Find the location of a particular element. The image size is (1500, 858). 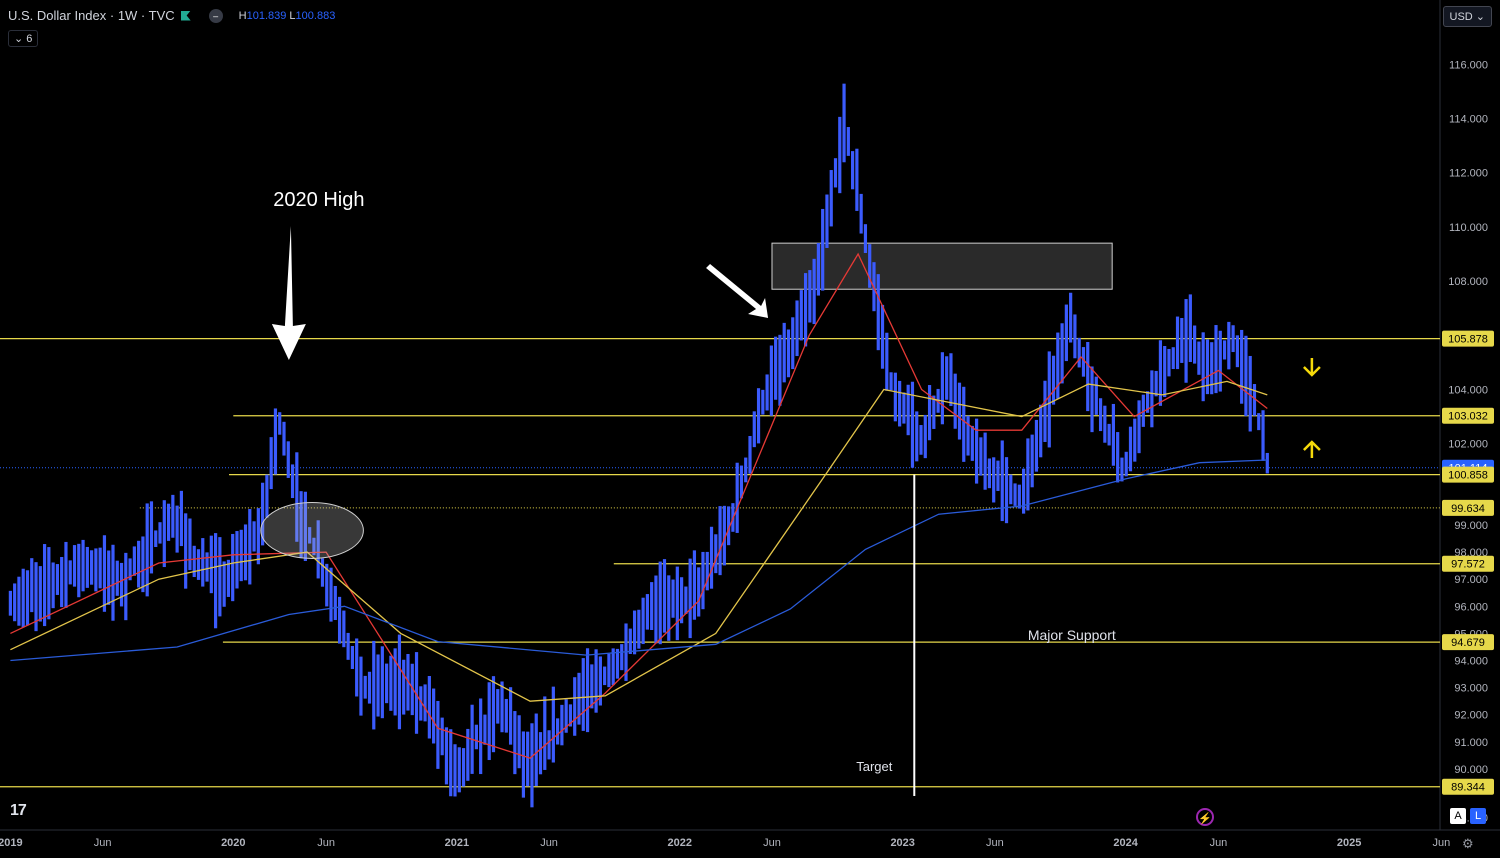

symbol-title: U.S. Dollar Index · 1W · TVC is located at coordinates (91, 15).